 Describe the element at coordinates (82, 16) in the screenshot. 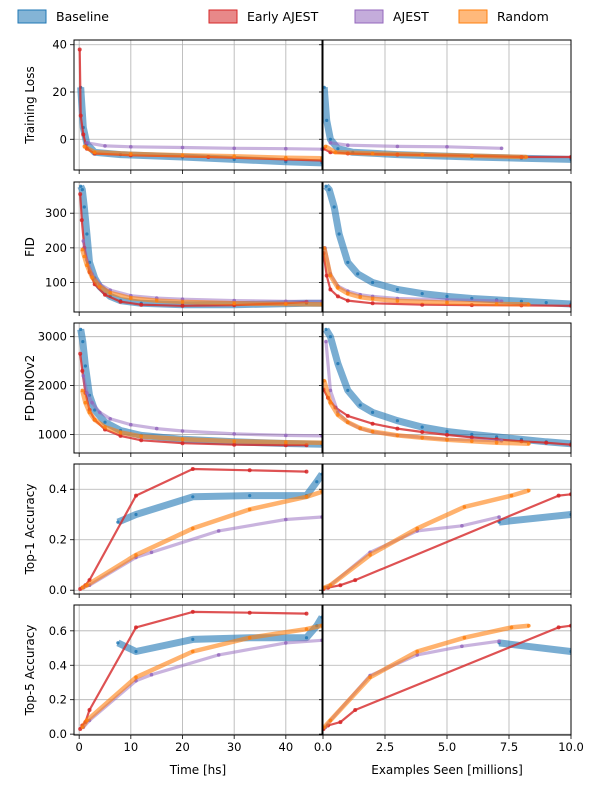

I see `legend-label-baseline: Baseline` at that location.